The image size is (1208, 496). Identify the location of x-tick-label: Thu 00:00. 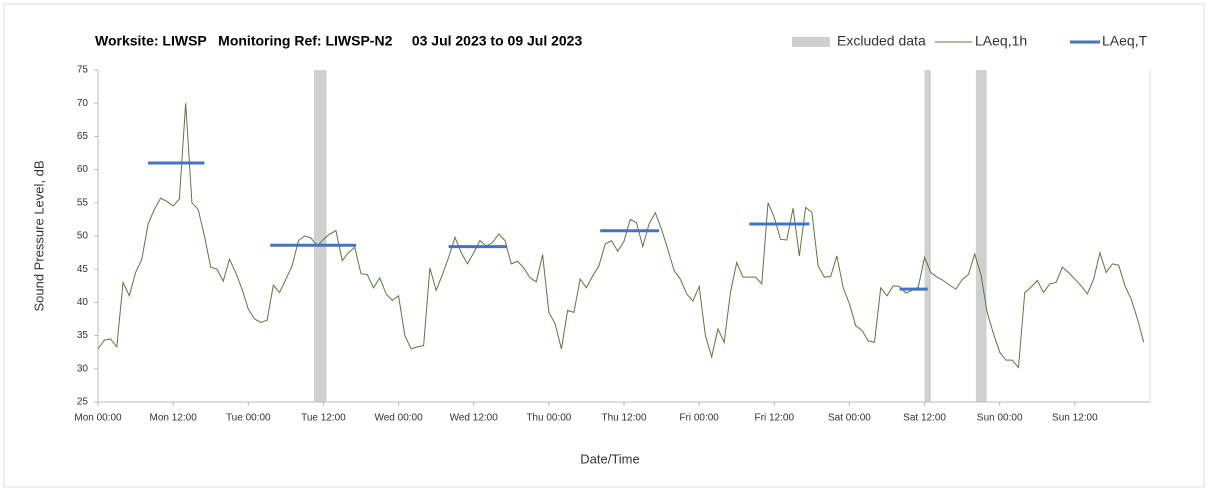
(548, 418).